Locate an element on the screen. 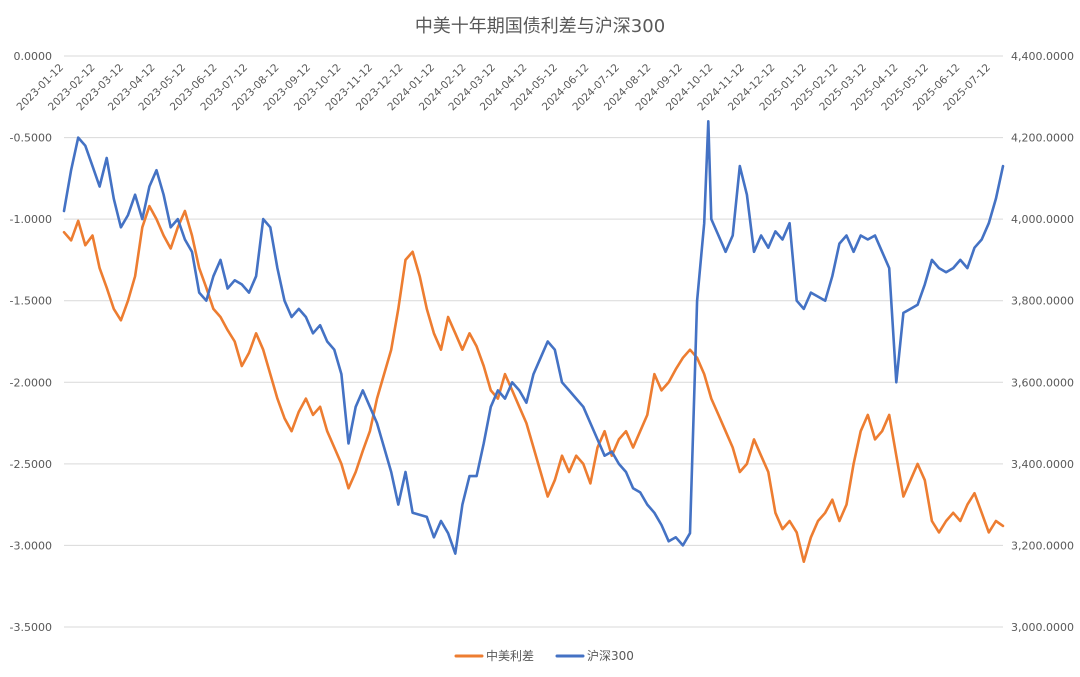 This screenshot has height=677, width=1080. legend-label-csi300: 沪深300 is located at coordinates (610, 656).